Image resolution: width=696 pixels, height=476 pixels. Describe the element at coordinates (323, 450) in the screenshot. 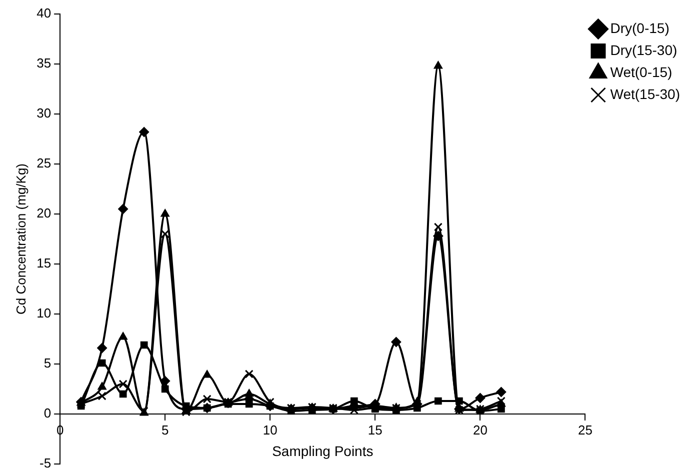

I see `x-axis-title: Sampling Points` at that location.